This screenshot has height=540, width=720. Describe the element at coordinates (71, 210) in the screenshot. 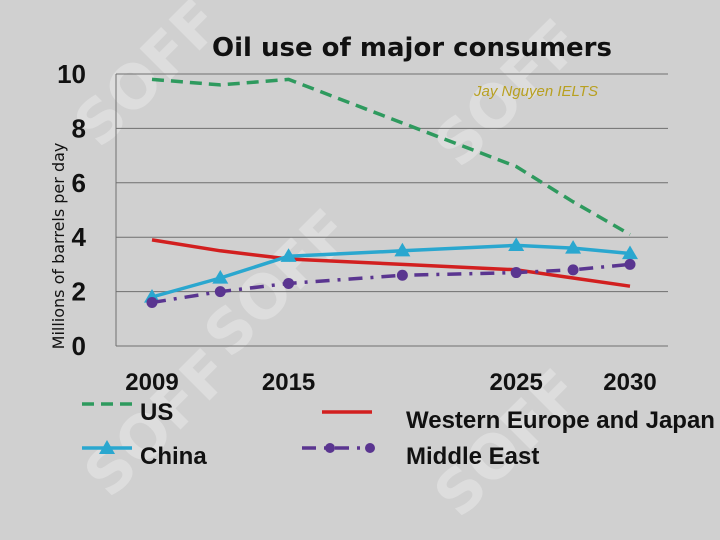

I see `y-tick-labels: 0 2 4 6 8 10` at that location.